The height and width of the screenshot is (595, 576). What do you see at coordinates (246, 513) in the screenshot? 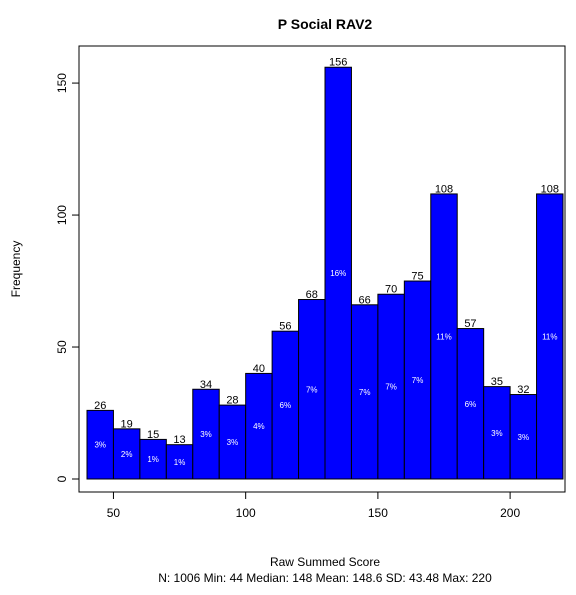
I see `x-tick-label: 100` at bounding box center [246, 513].